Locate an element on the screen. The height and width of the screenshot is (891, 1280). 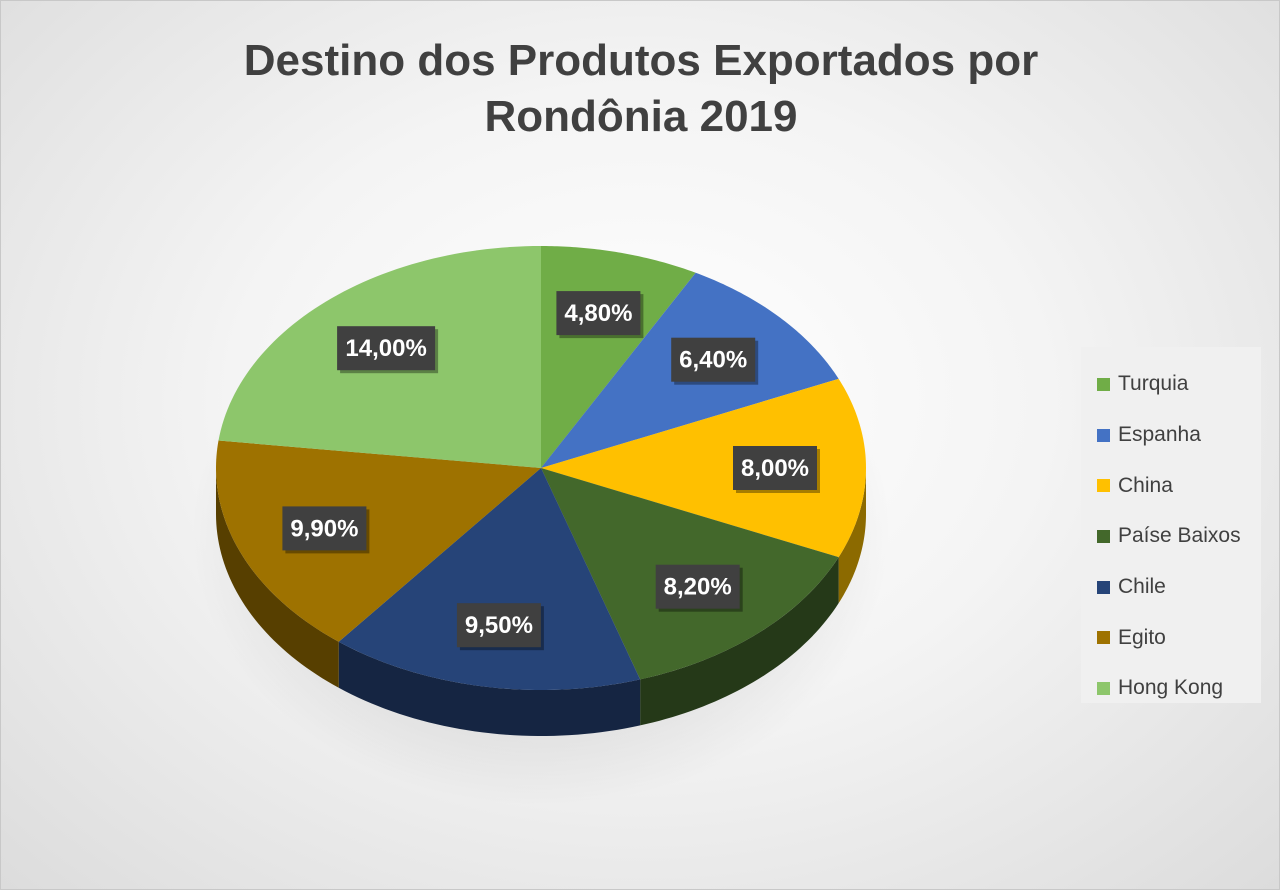
data-label-text: 6,40% is located at coordinates (713, 360).